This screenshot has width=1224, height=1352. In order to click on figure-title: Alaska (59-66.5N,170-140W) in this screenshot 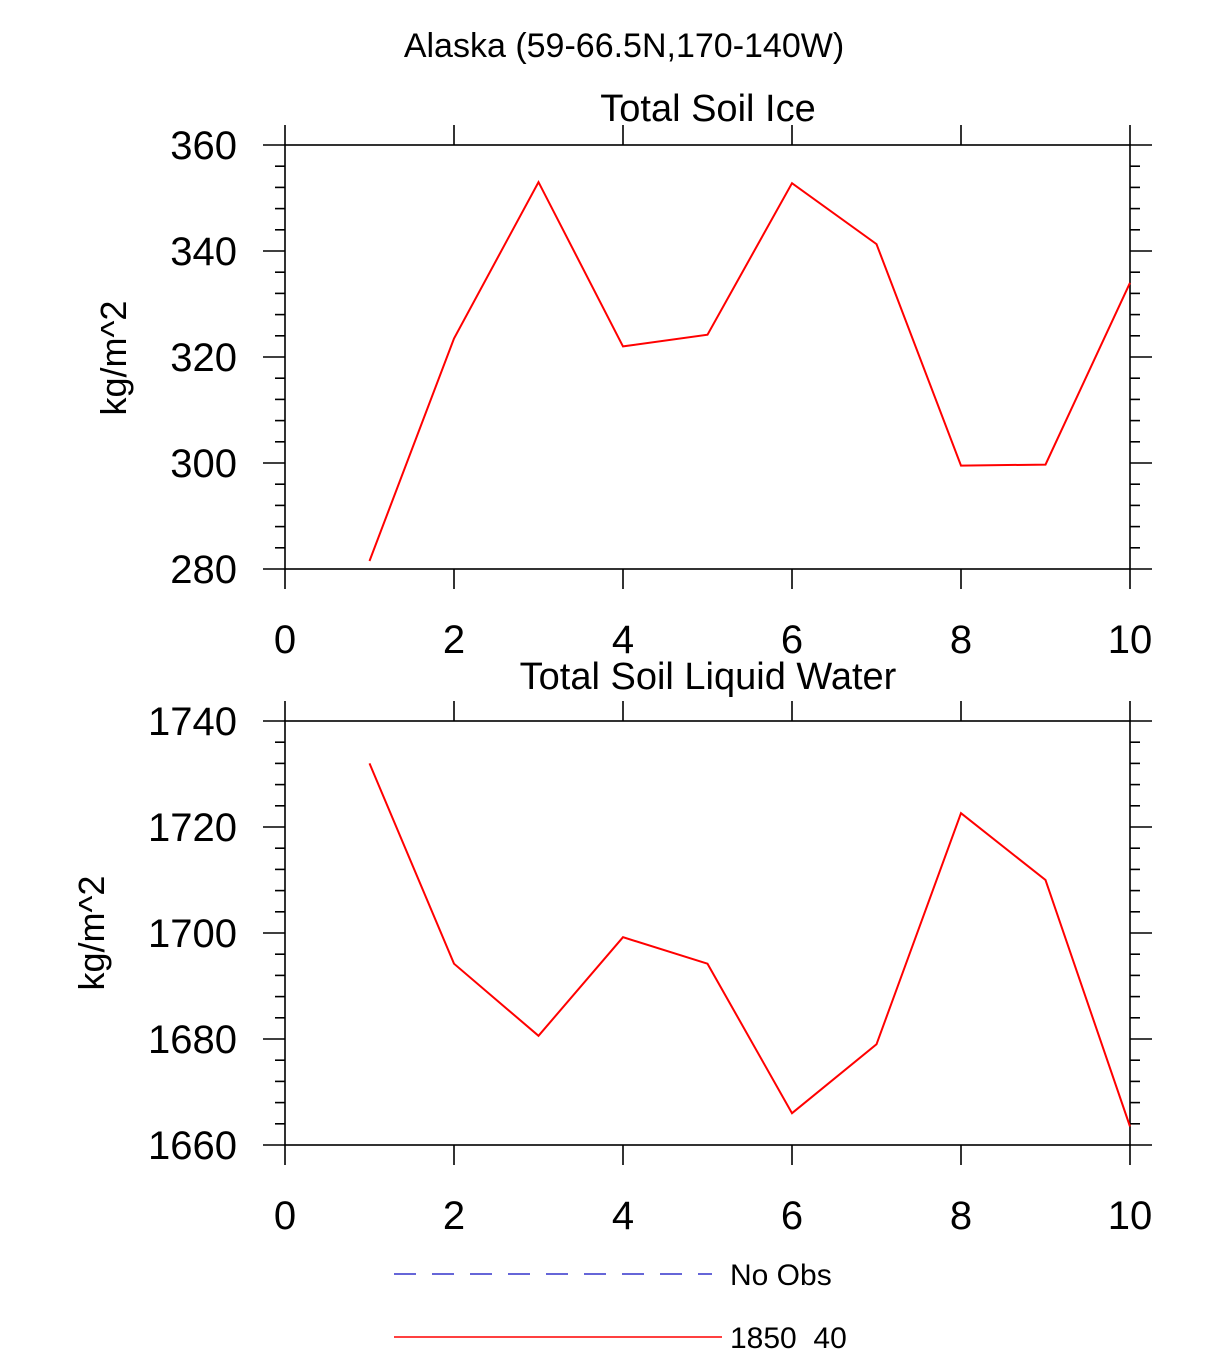, I will do `click(624, 46)`.